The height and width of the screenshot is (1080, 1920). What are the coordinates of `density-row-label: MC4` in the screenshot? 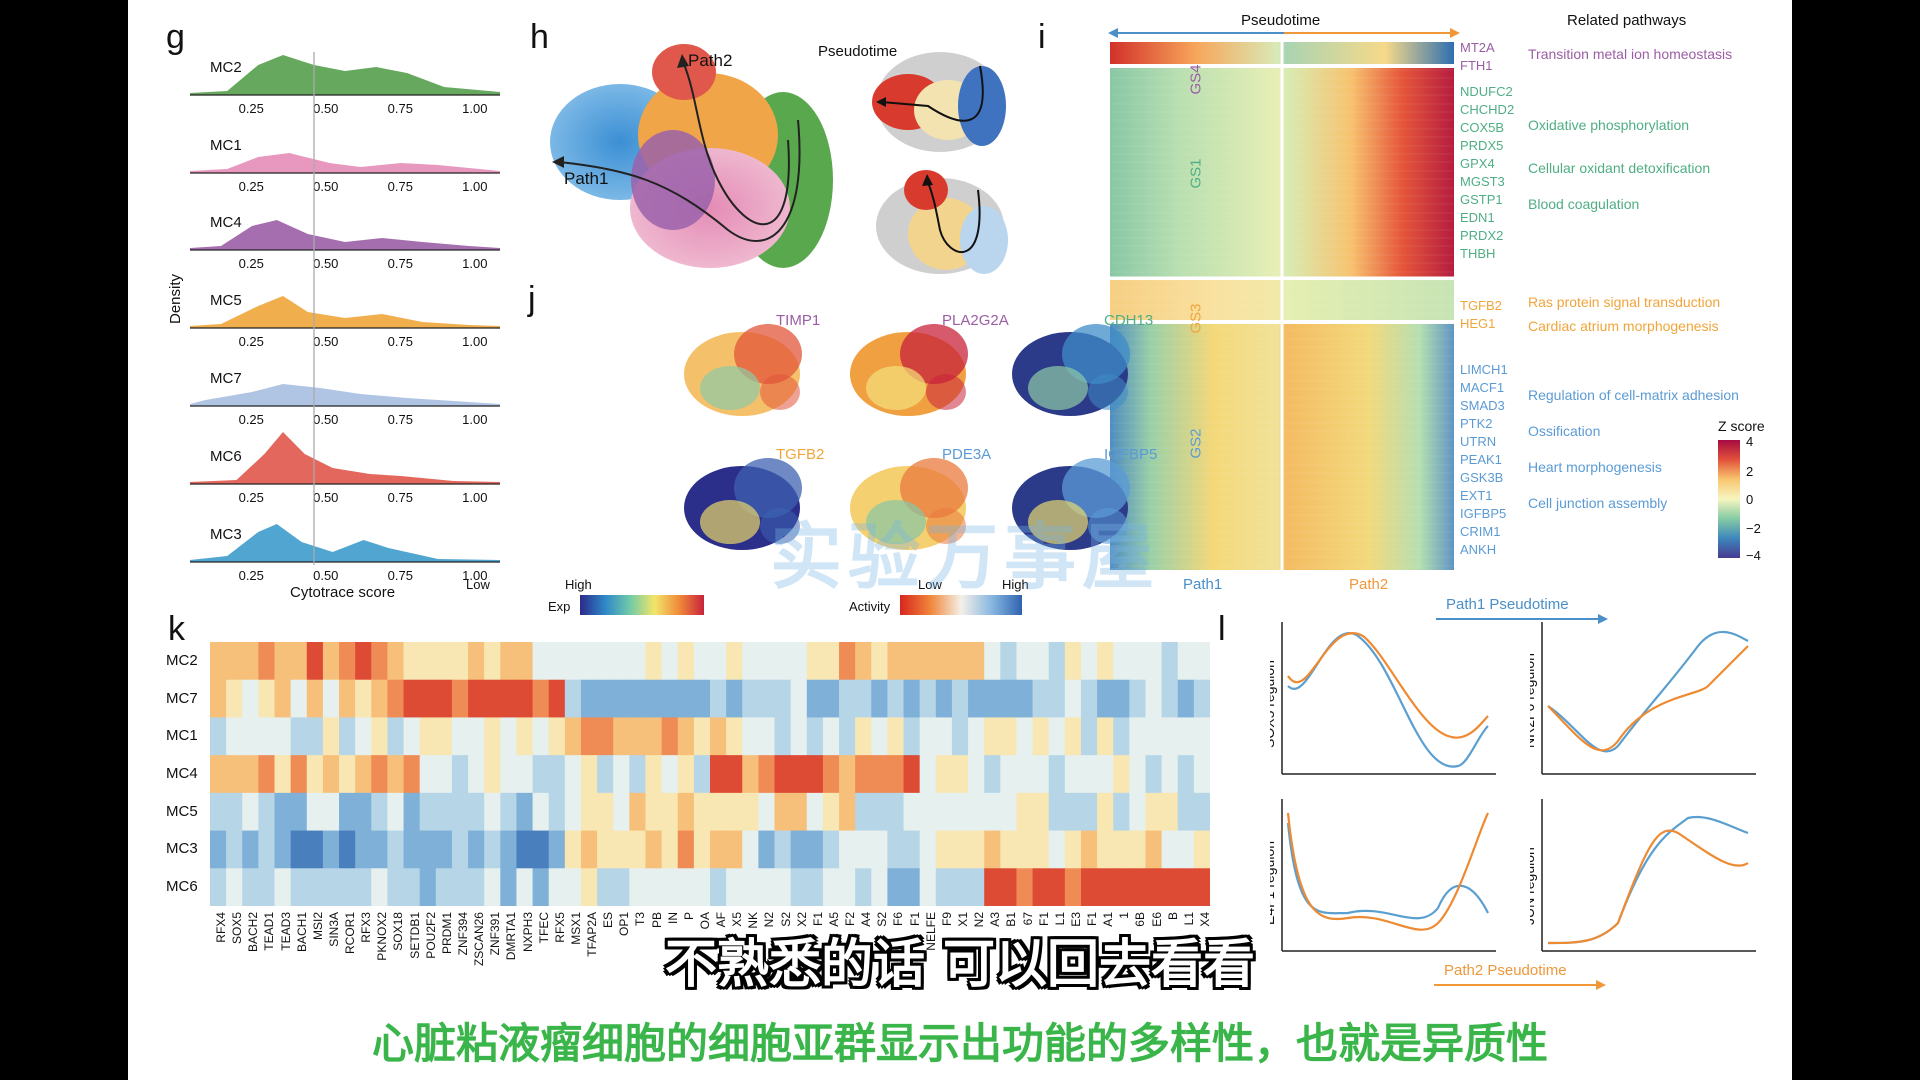 It's located at (226, 222).